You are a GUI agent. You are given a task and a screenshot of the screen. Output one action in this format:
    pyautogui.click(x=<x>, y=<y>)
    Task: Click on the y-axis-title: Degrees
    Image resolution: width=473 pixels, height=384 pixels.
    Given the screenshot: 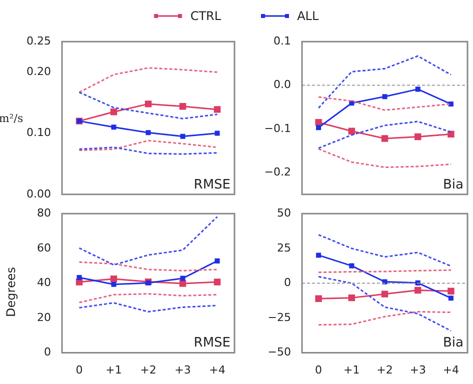 What is the action you would take?
    pyautogui.click(x=11, y=292)
    